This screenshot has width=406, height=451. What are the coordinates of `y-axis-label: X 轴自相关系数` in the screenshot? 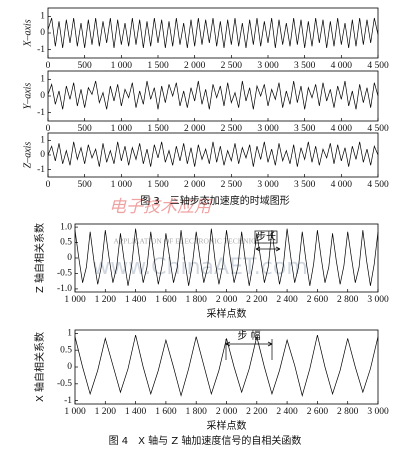 It's located at (39, 367).